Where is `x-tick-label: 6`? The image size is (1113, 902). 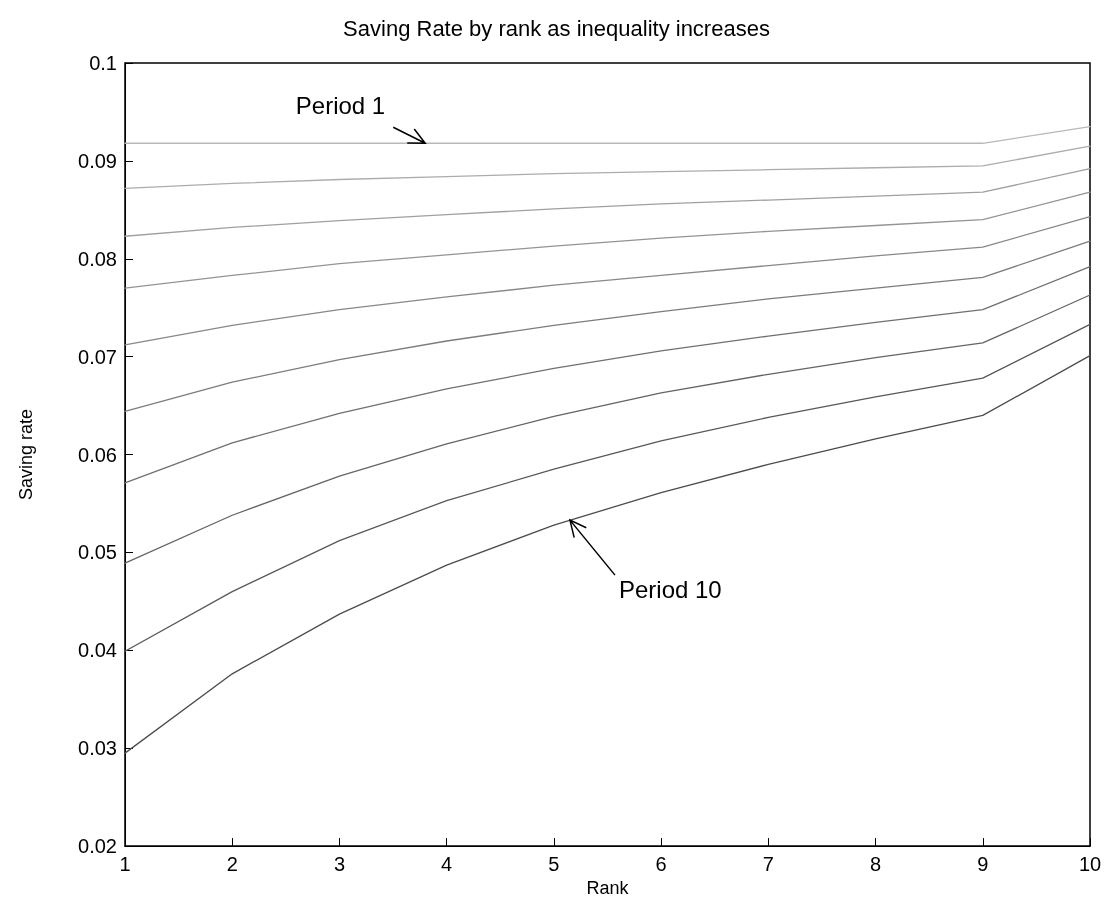
x-tick-label: 6 is located at coordinates (661, 864).